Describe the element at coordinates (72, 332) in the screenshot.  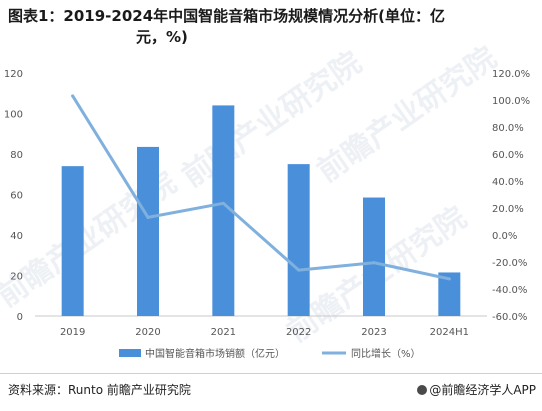
I see `x-tick-label: 2019` at that location.